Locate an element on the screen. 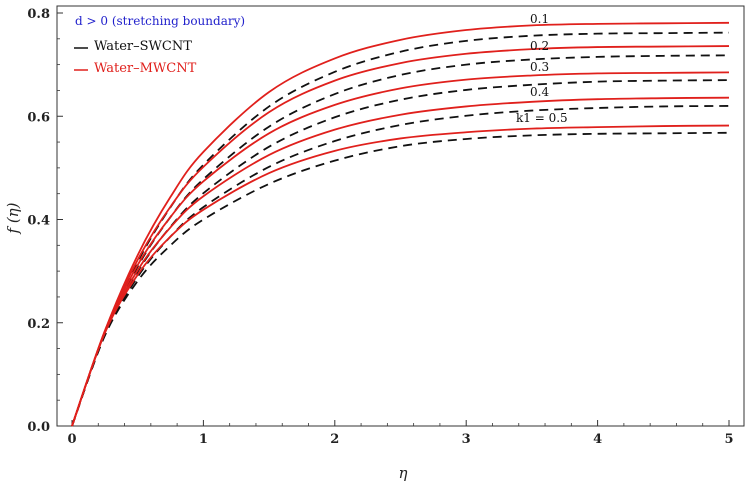 Image resolution: width=749 pixels, height=486 pixels. y-tick-label: 0.6 is located at coordinates (38, 117).